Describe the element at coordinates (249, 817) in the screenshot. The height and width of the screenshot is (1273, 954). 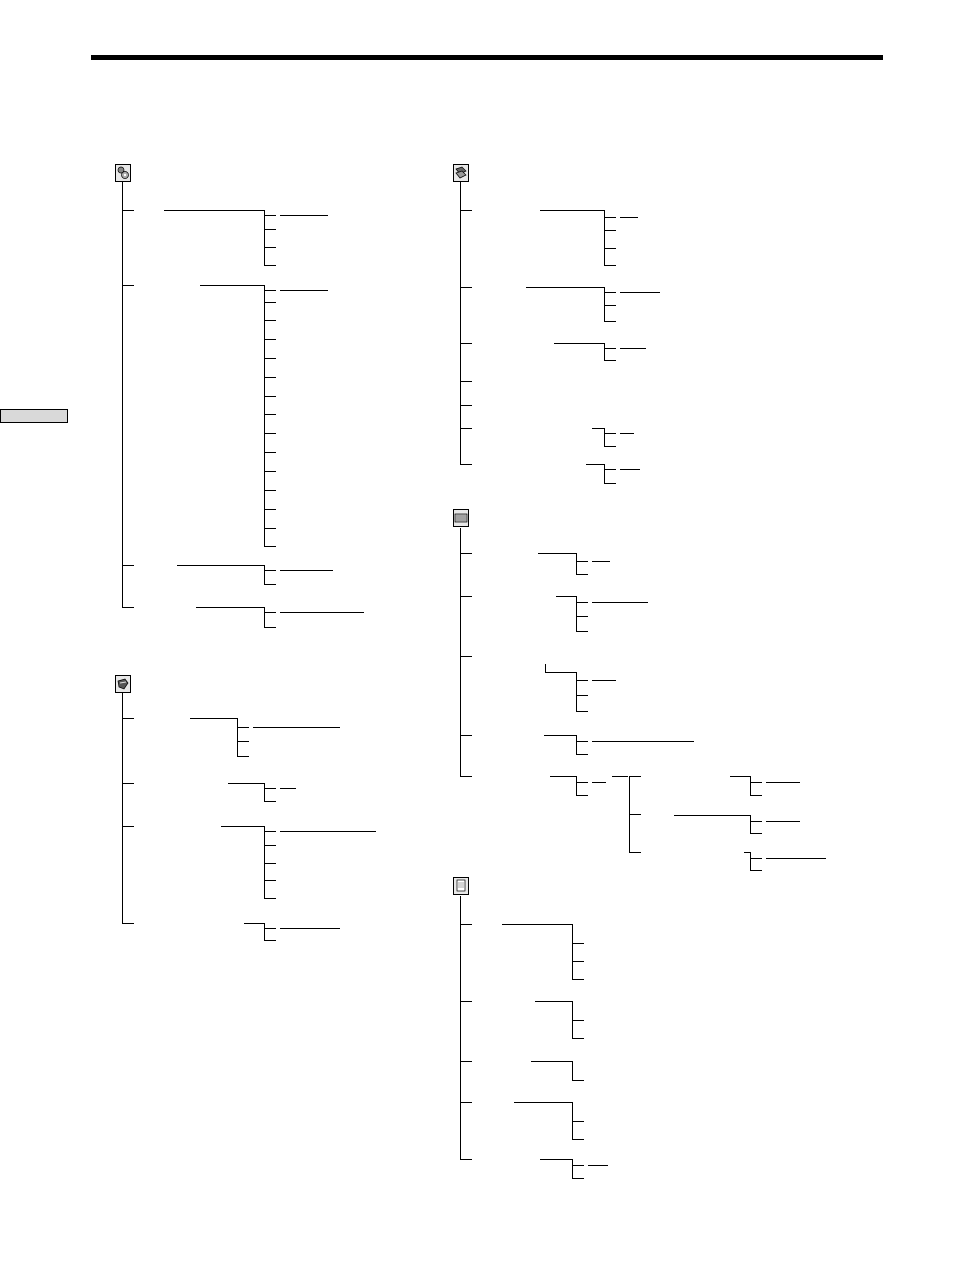
I see `menu-tree-tools` at that location.